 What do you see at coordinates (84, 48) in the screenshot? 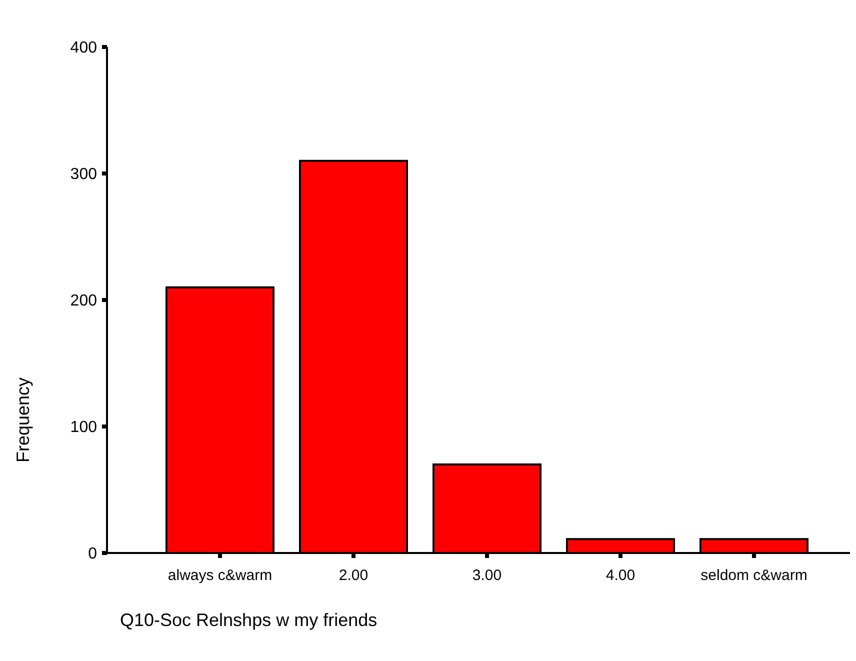
I see `y-tick-label: 400` at bounding box center [84, 48].